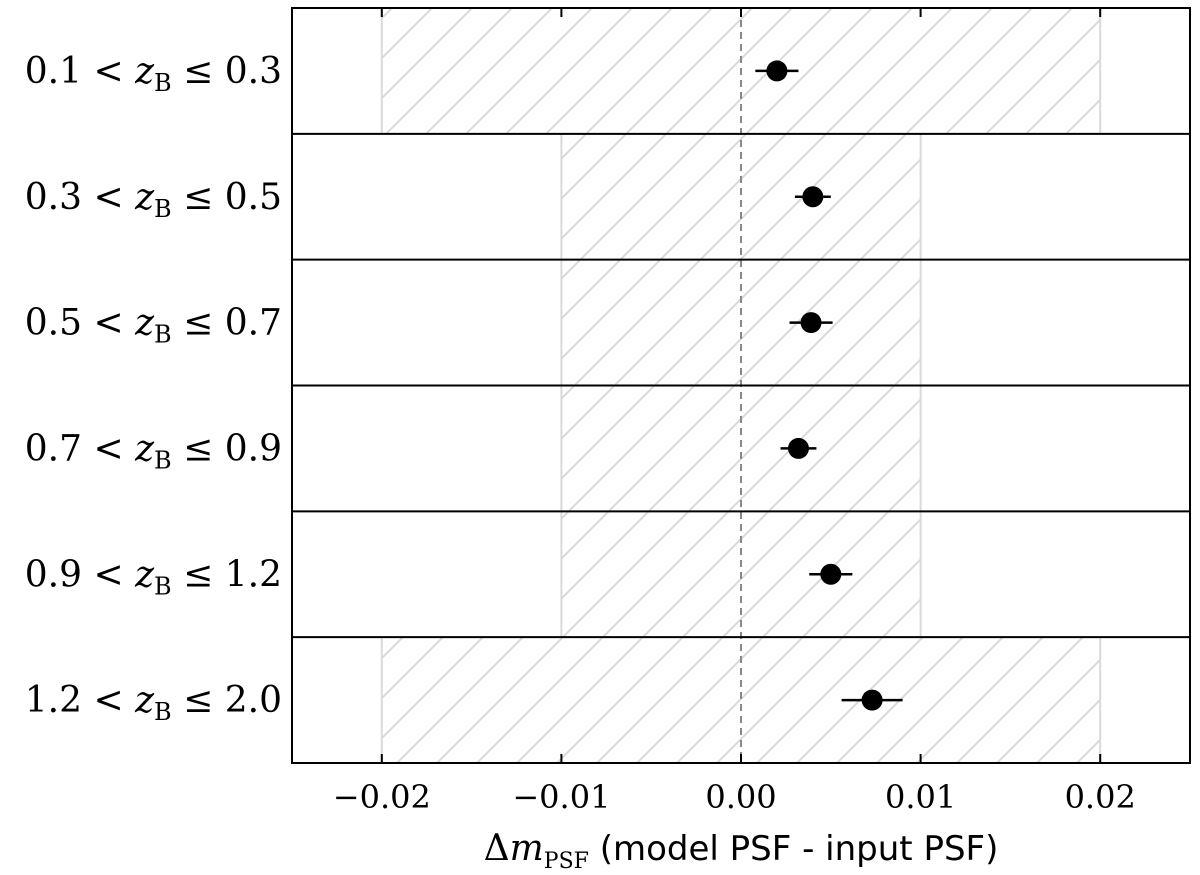 This screenshot has width=1200, height=875. I want to click on x-tick-label-5: 0.02, so click(1100, 797).